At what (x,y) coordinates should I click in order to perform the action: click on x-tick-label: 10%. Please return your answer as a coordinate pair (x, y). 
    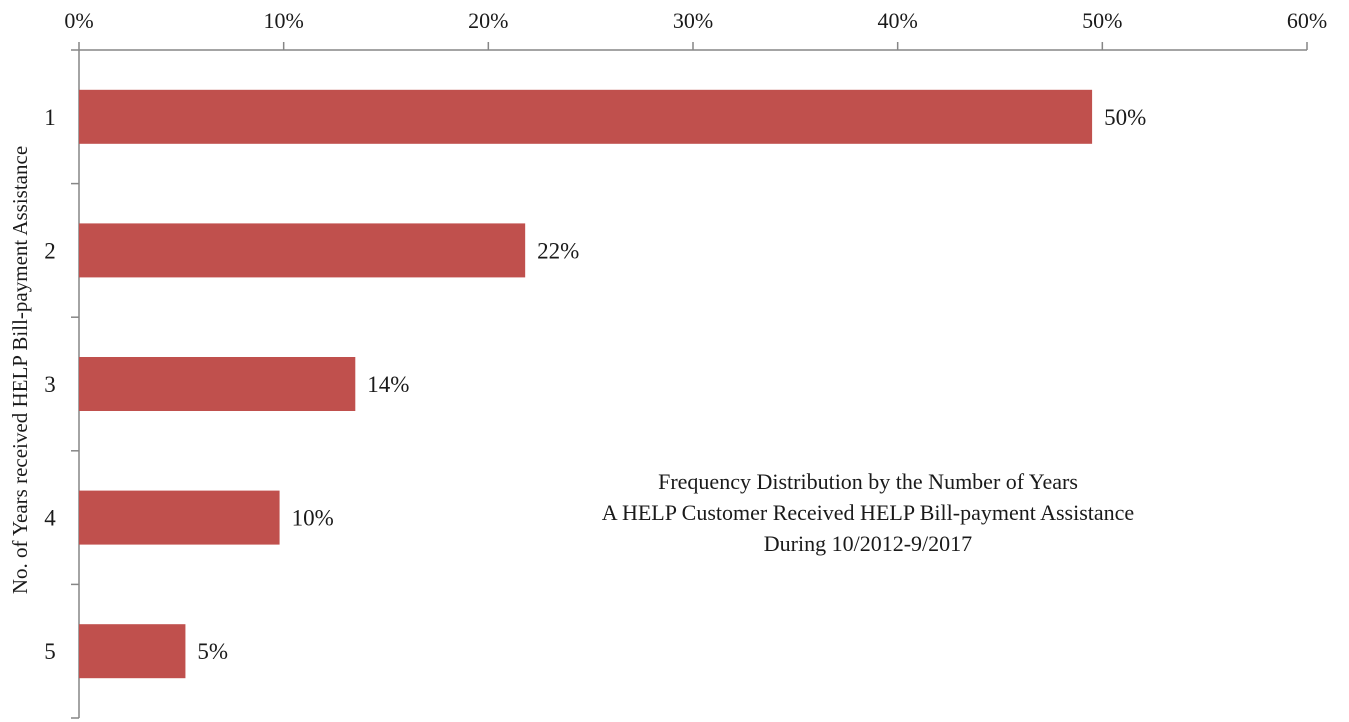
    Looking at the image, I should click on (284, 20).